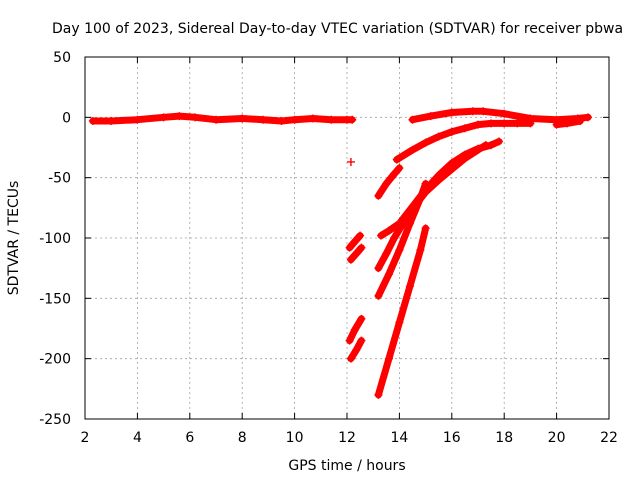  I want to click on x-tick-label: 10, so click(295, 438).